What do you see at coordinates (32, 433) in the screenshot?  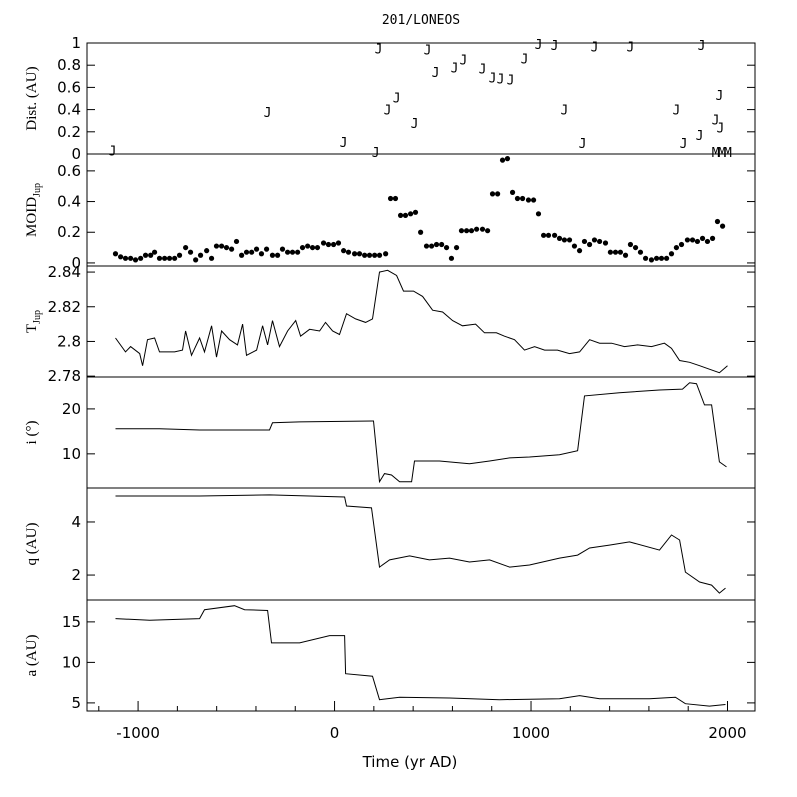 I see `y-axis-label-main: i (°)` at bounding box center [32, 433].